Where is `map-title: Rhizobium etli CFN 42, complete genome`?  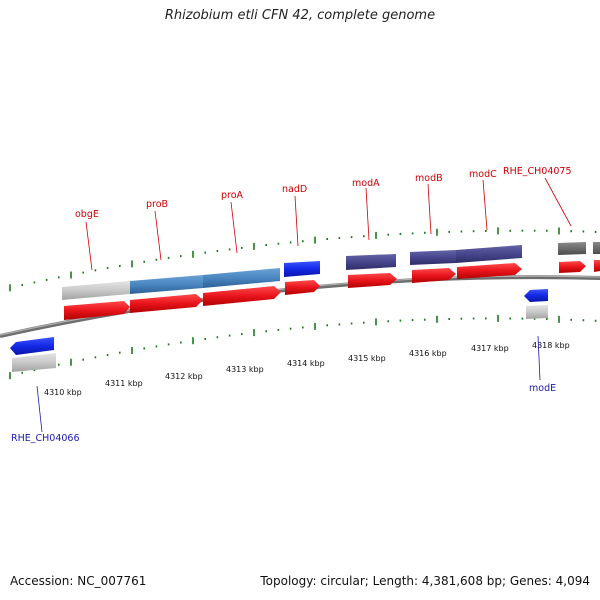
map-title: Rhizobium etli CFN 42, complete genome is located at coordinates (300, 15).